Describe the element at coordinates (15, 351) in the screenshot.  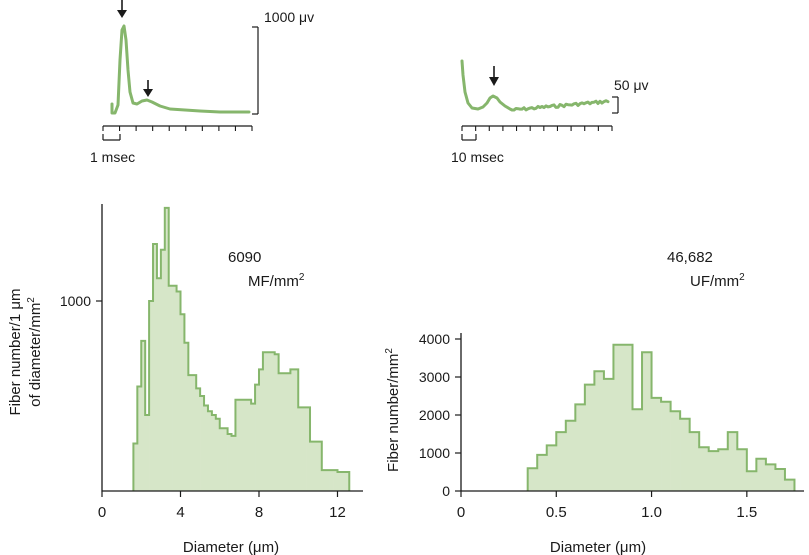
I see `y-axis-label-line1: Fiber number/1 μm` at that location.